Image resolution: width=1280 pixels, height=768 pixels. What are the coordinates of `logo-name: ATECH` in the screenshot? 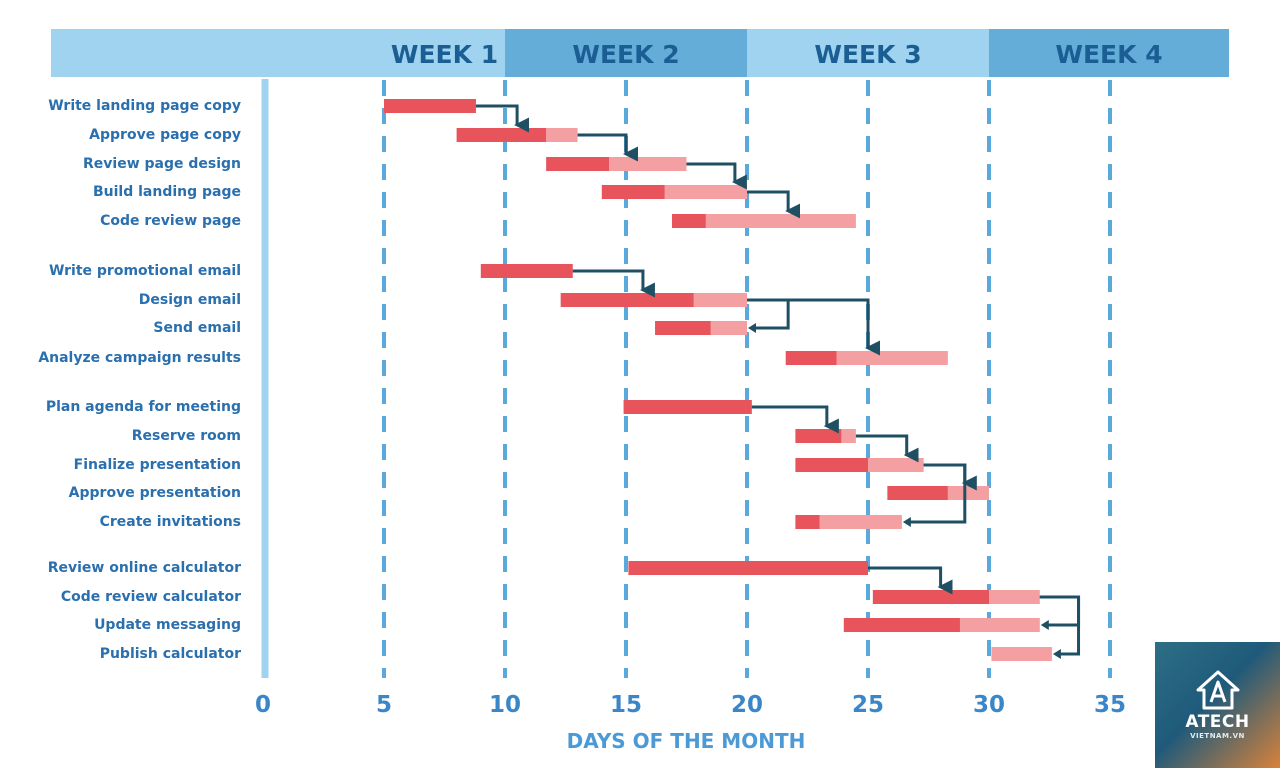 It's located at (1217, 722).